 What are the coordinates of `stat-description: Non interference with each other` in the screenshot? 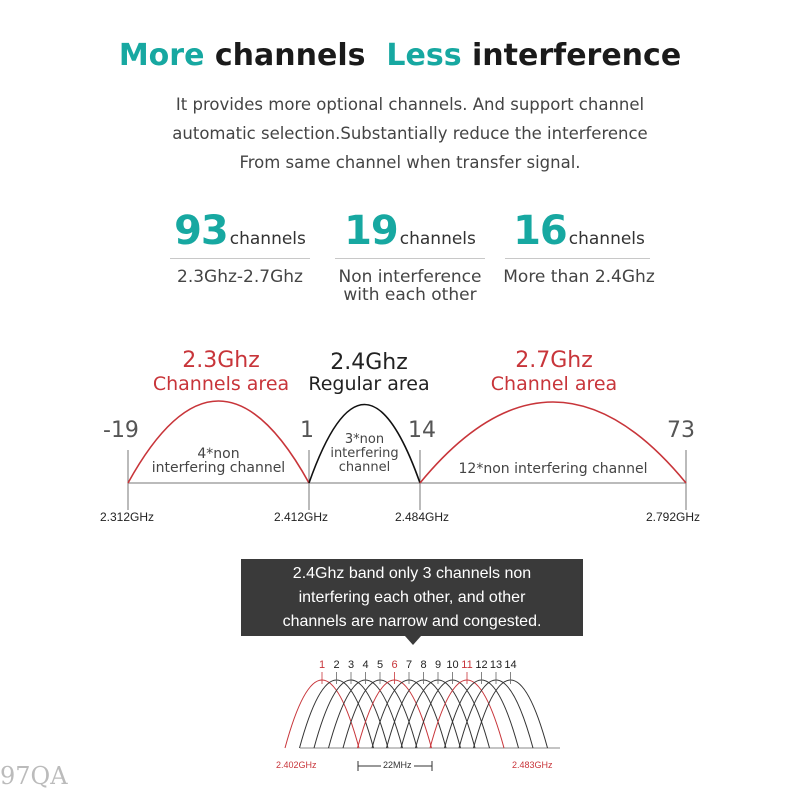 It's located at (410, 286).